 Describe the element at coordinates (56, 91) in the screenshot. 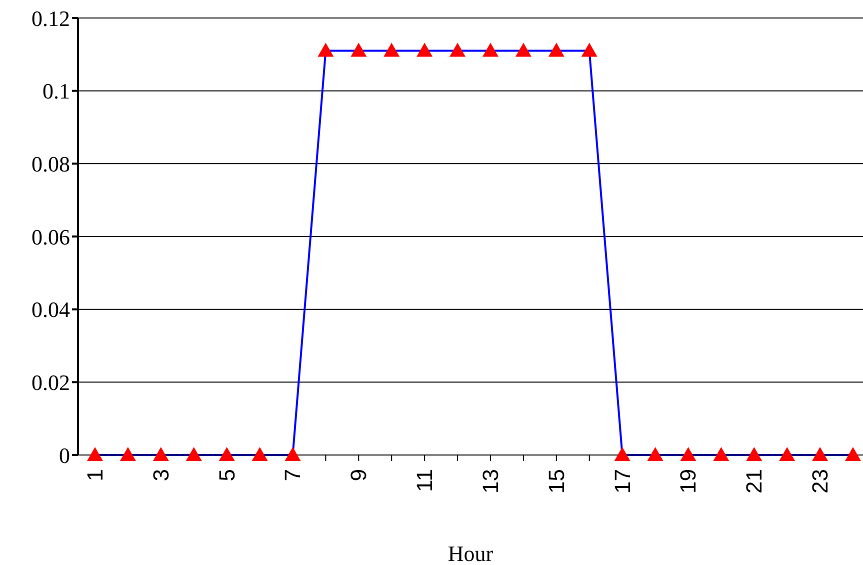

I see `y-tick-label: 0.1` at that location.